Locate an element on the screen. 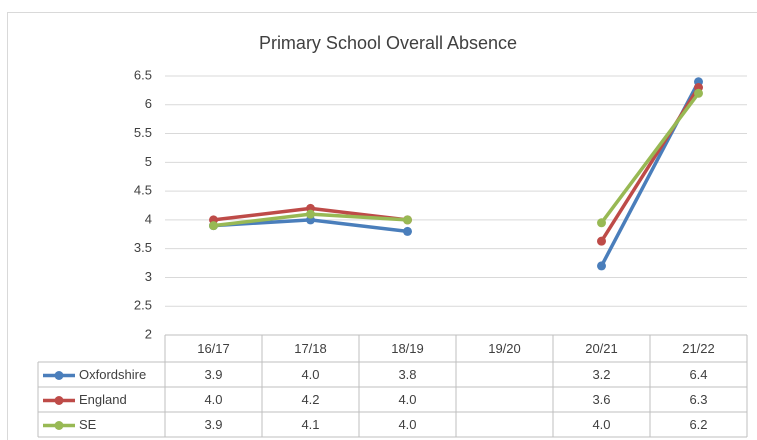  x-tick-label: 21/22 is located at coordinates (698, 348).